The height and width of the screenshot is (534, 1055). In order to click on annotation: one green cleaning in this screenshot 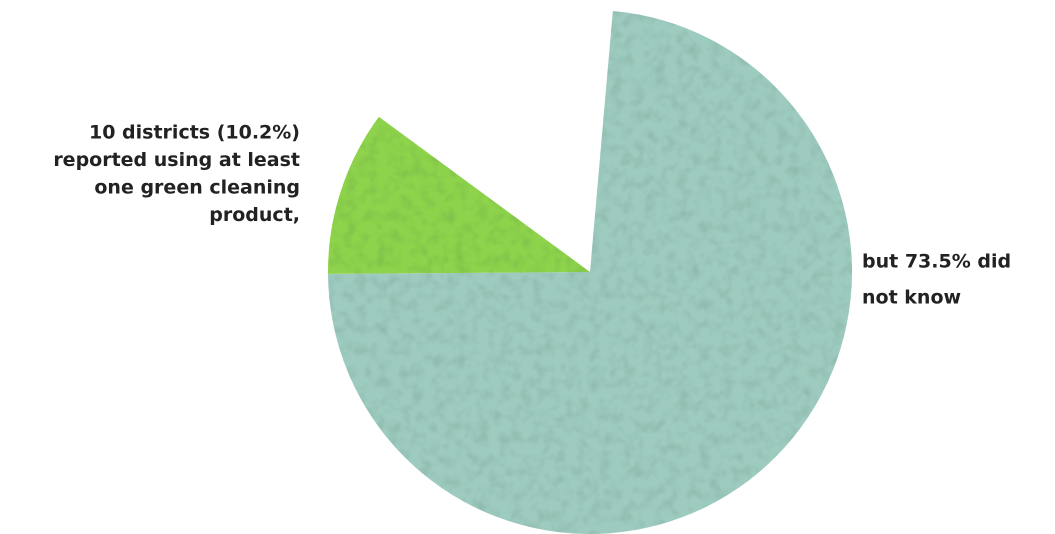, I will do `click(197, 188)`.